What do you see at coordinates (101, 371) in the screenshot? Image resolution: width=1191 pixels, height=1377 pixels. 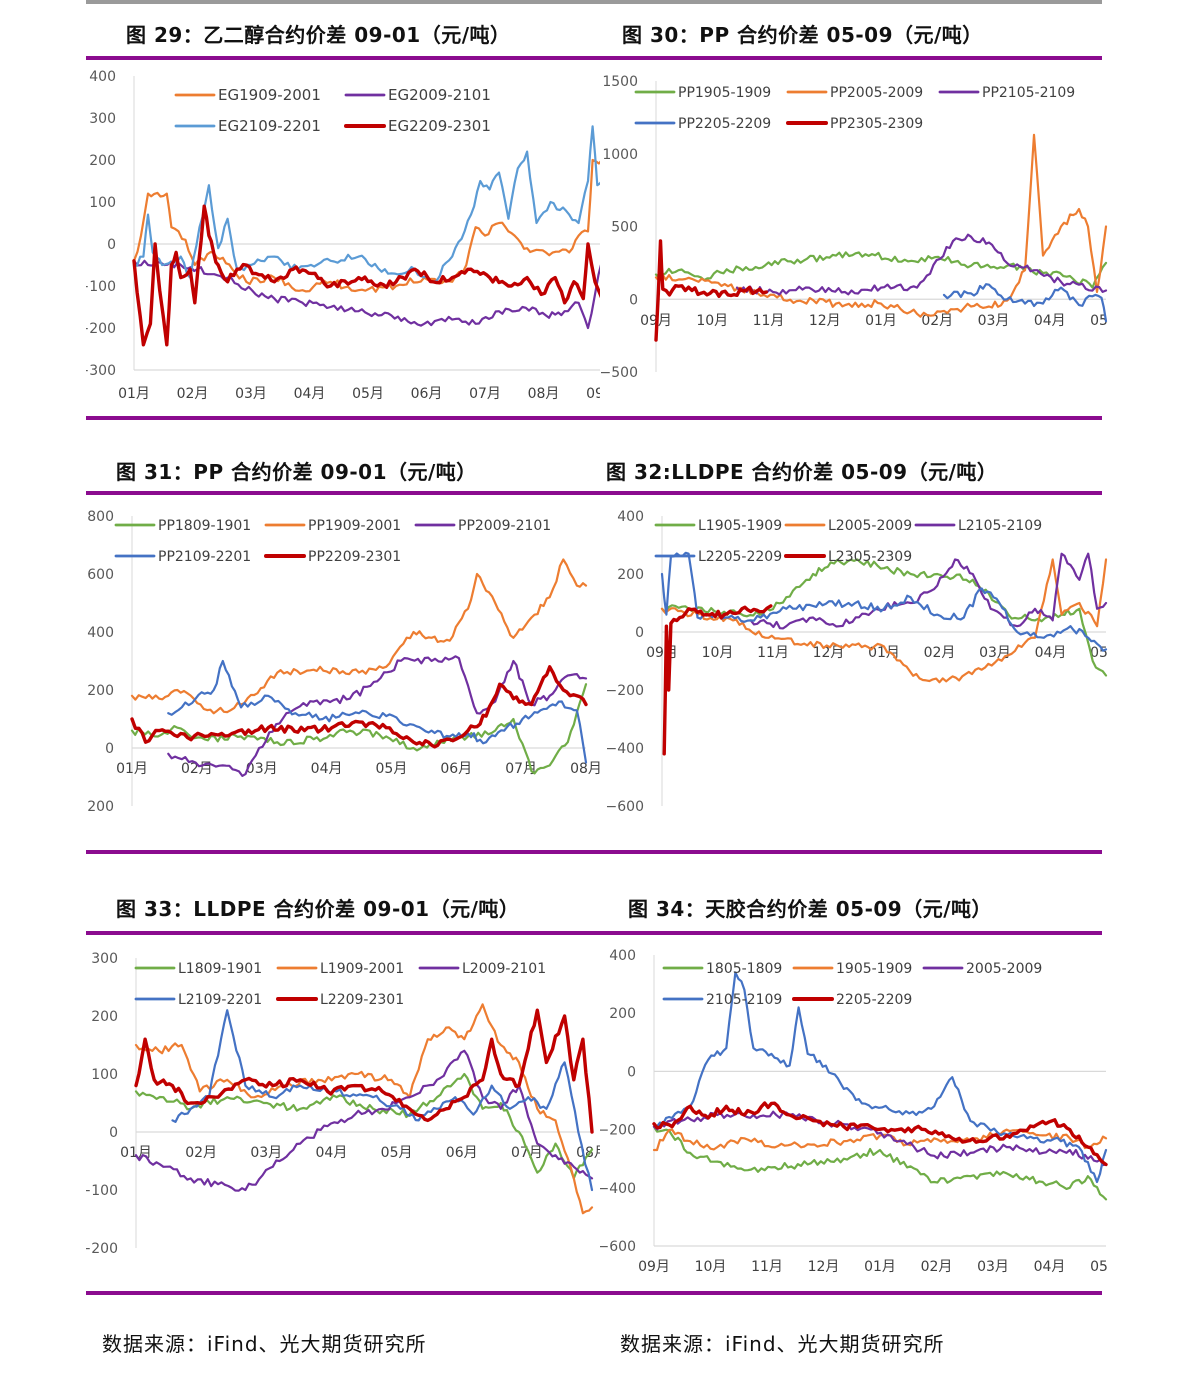 I see `y-tick-label: −300` at bounding box center [101, 371].